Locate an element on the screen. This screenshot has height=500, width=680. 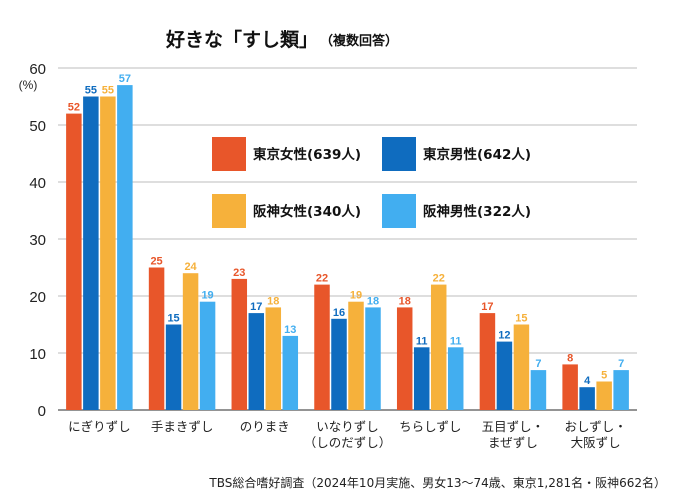
data-label-4-series-2: 16 is located at coordinates (339, 313).